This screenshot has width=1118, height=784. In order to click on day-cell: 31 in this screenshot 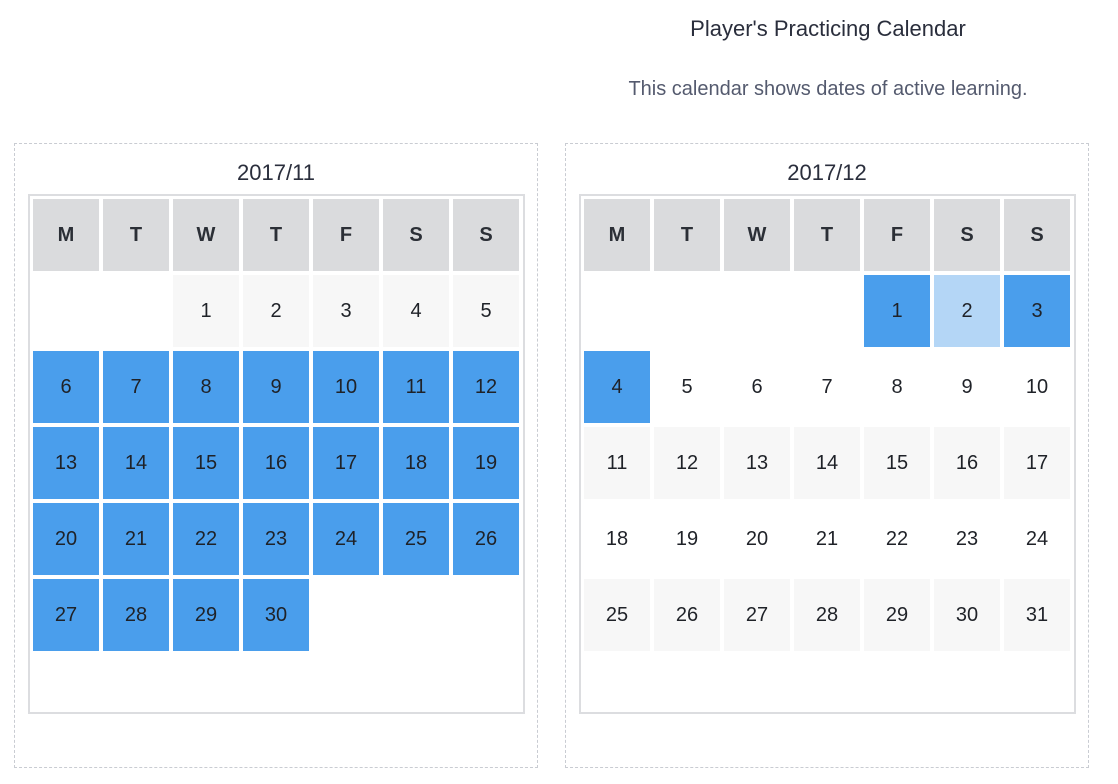, I will do `click(1037, 615)`.